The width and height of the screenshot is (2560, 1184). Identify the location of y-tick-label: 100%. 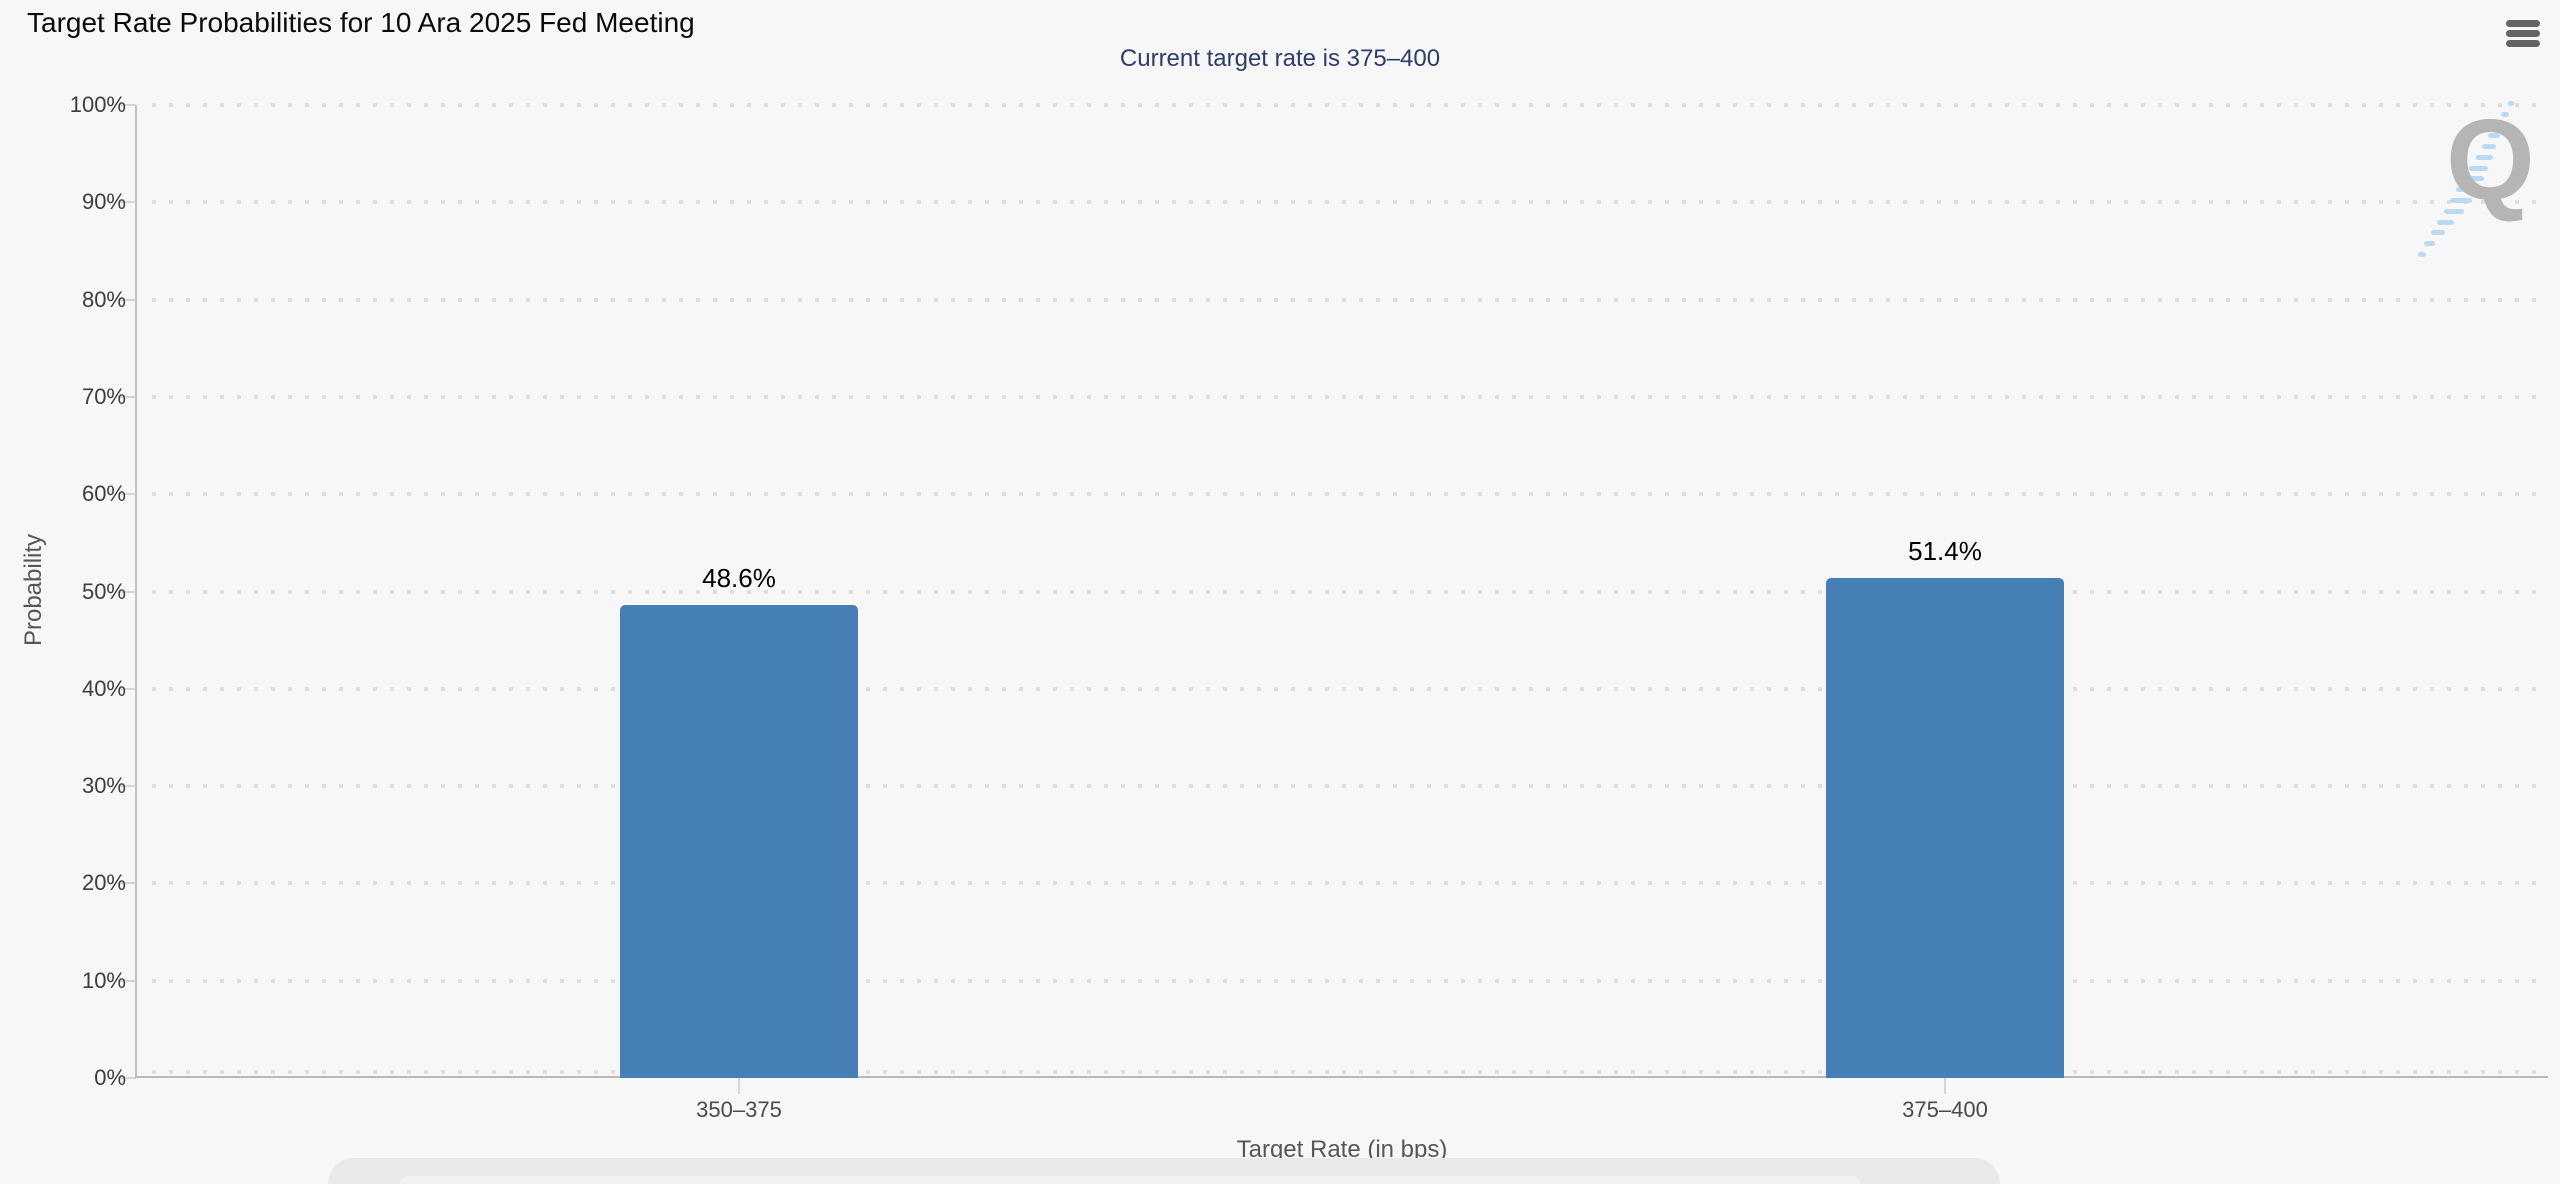
(97, 104).